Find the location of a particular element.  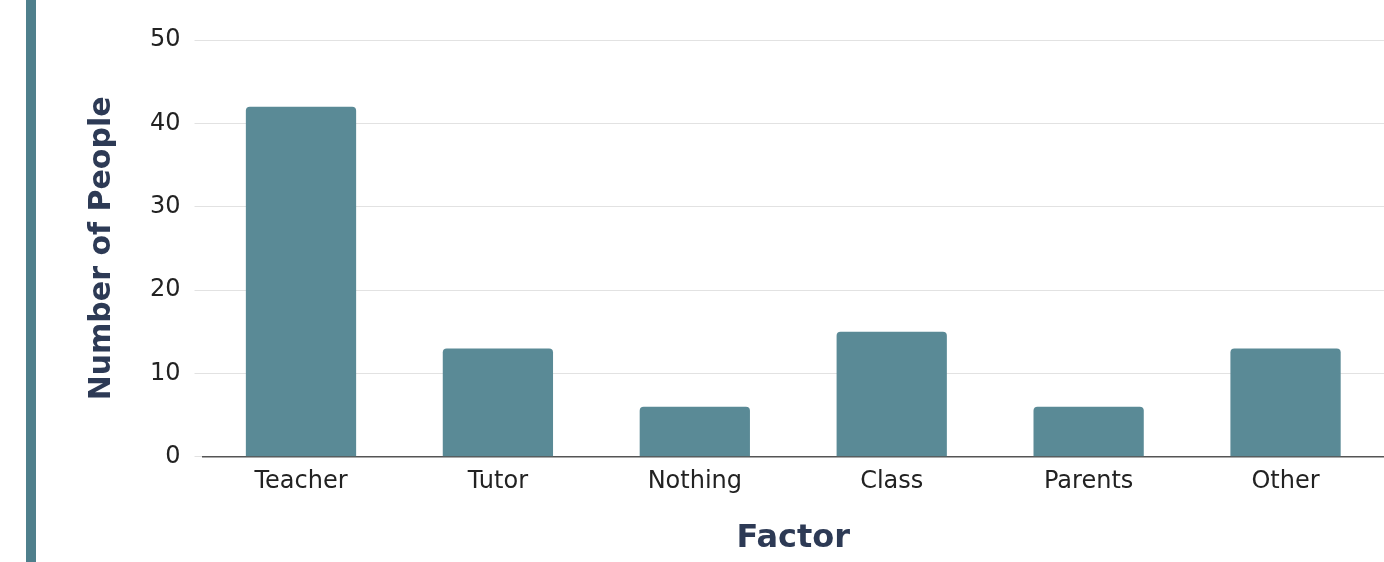

y-tick-label: 10 is located at coordinates (165, 371).